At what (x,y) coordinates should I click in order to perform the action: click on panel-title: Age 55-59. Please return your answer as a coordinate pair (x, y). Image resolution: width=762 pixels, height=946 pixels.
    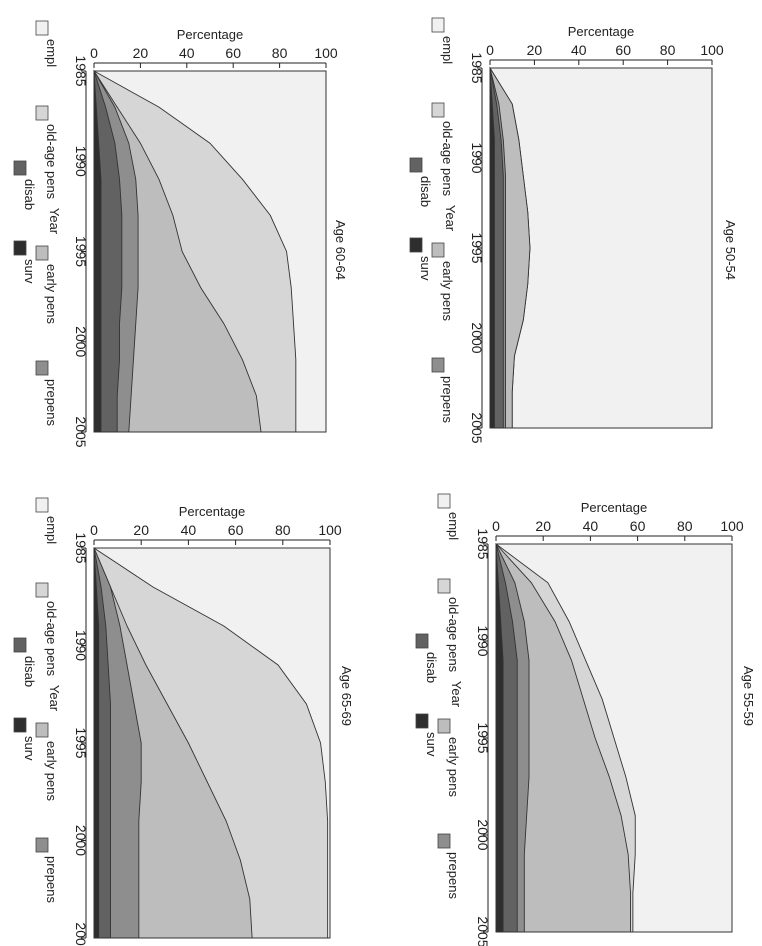
    Looking at the image, I should click on (748, 696).